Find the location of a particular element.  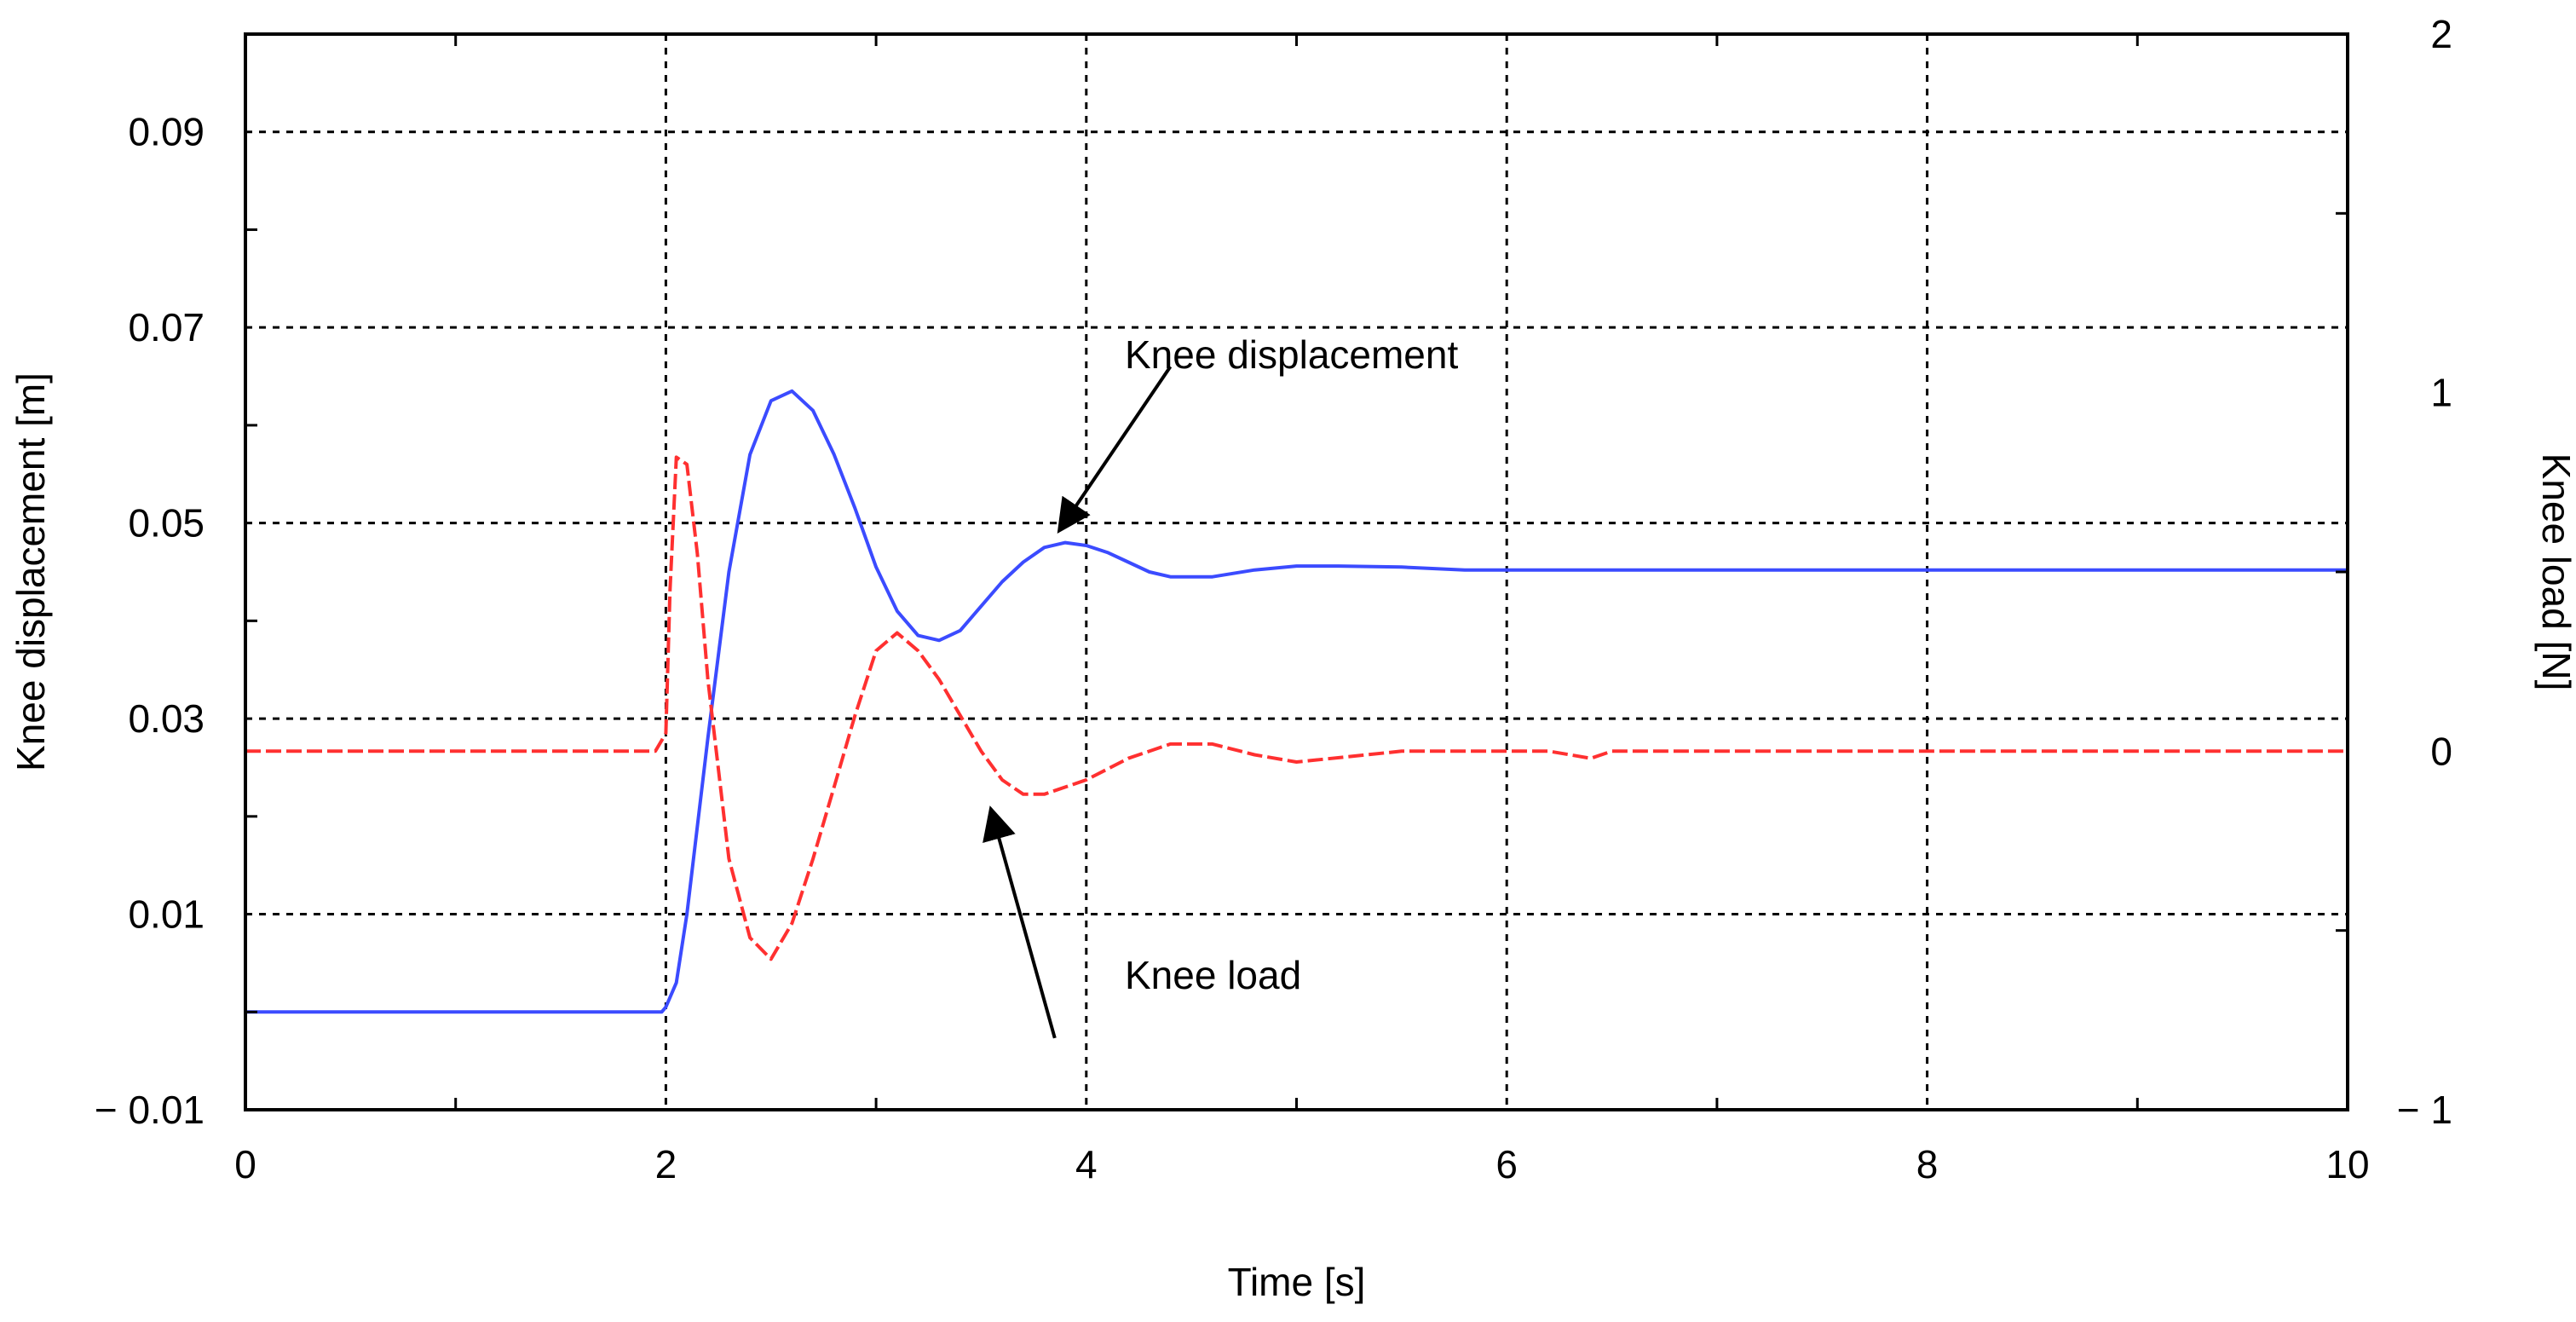

annotation-arrow-knee-load is located at coordinates (1020, 922).